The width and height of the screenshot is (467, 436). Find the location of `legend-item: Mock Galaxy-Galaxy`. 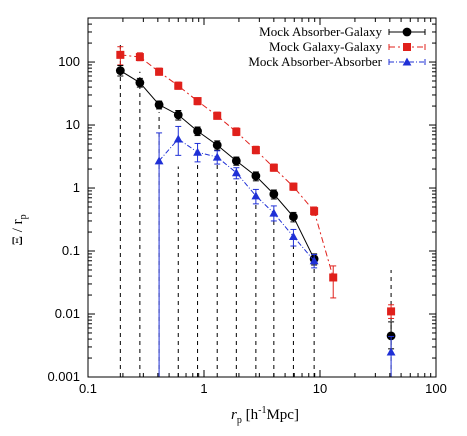

legend-item: Mock Galaxy-Galaxy is located at coordinates (347, 46).